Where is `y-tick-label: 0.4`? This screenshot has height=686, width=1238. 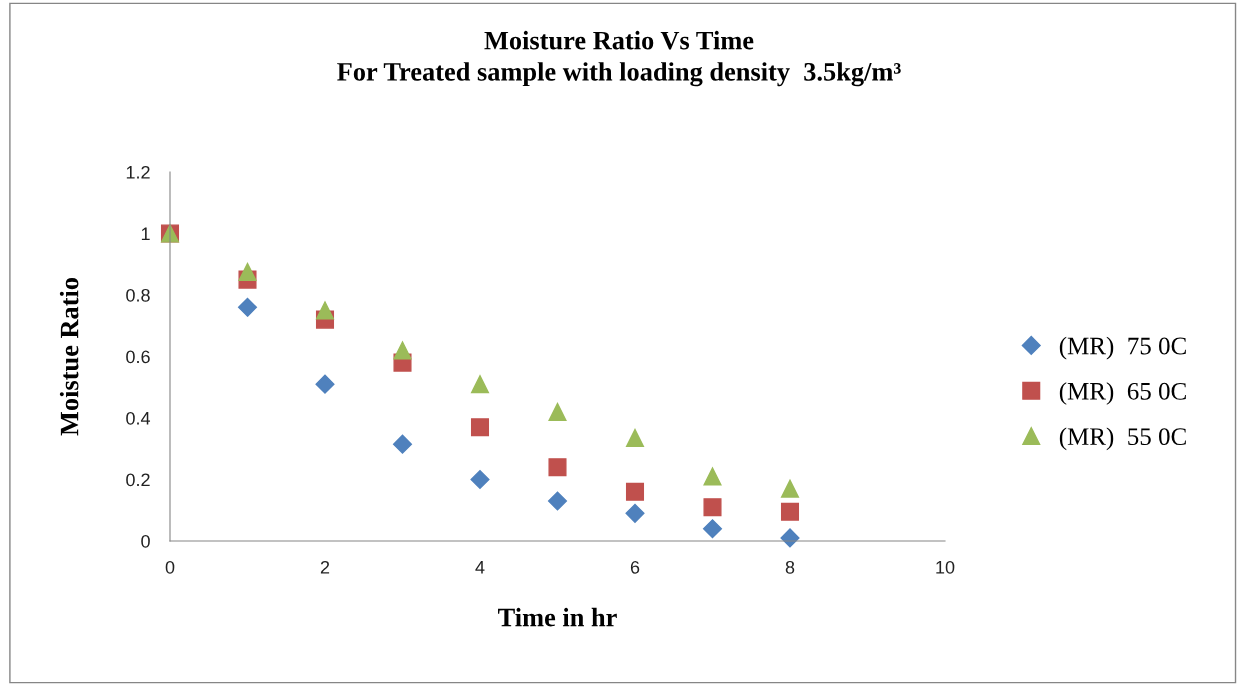 y-tick-label: 0.4 is located at coordinates (138, 418).